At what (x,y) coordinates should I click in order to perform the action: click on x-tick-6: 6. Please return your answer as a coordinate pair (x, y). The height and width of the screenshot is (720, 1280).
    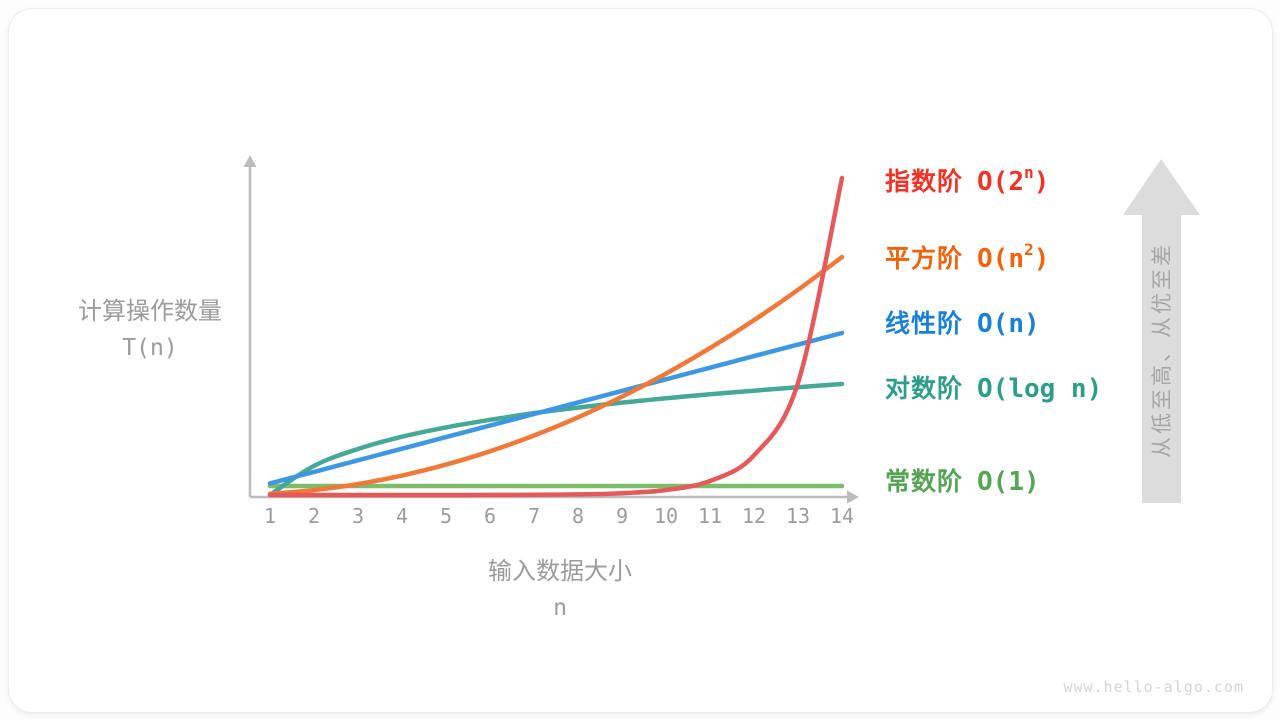
    Looking at the image, I should click on (490, 516).